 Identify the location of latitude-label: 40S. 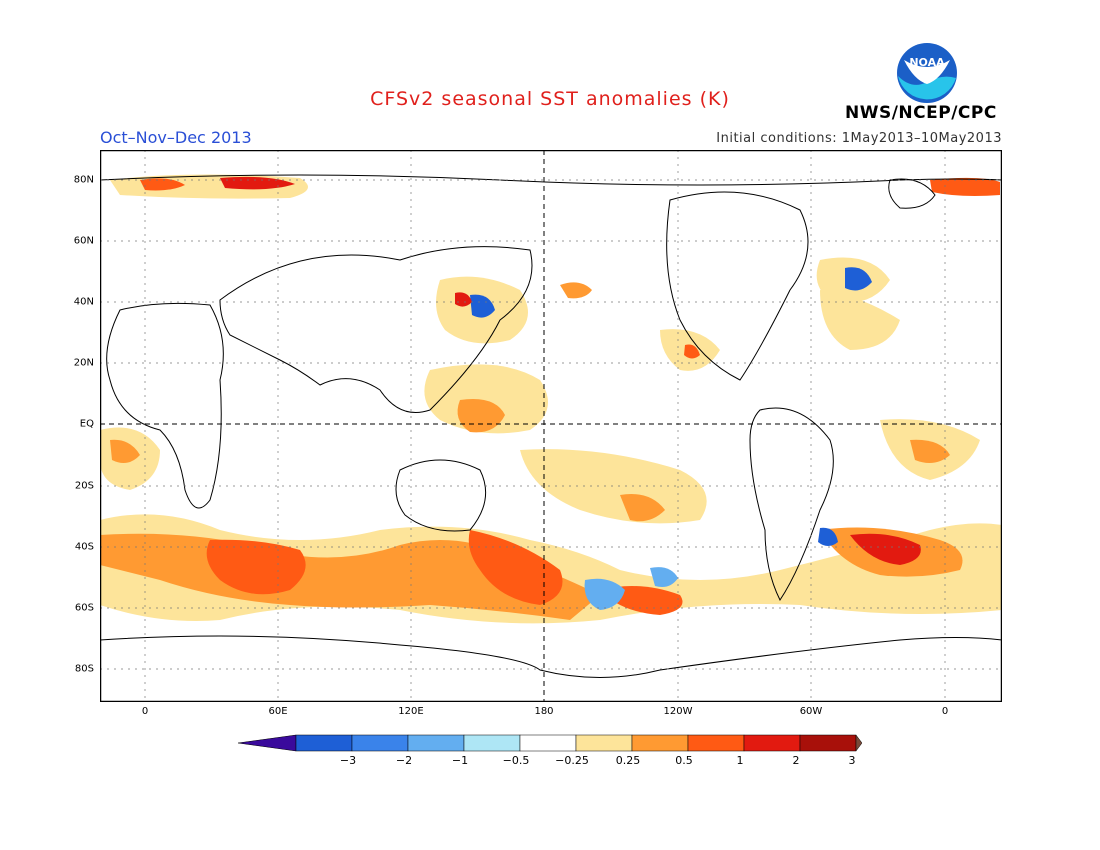
(84, 547).